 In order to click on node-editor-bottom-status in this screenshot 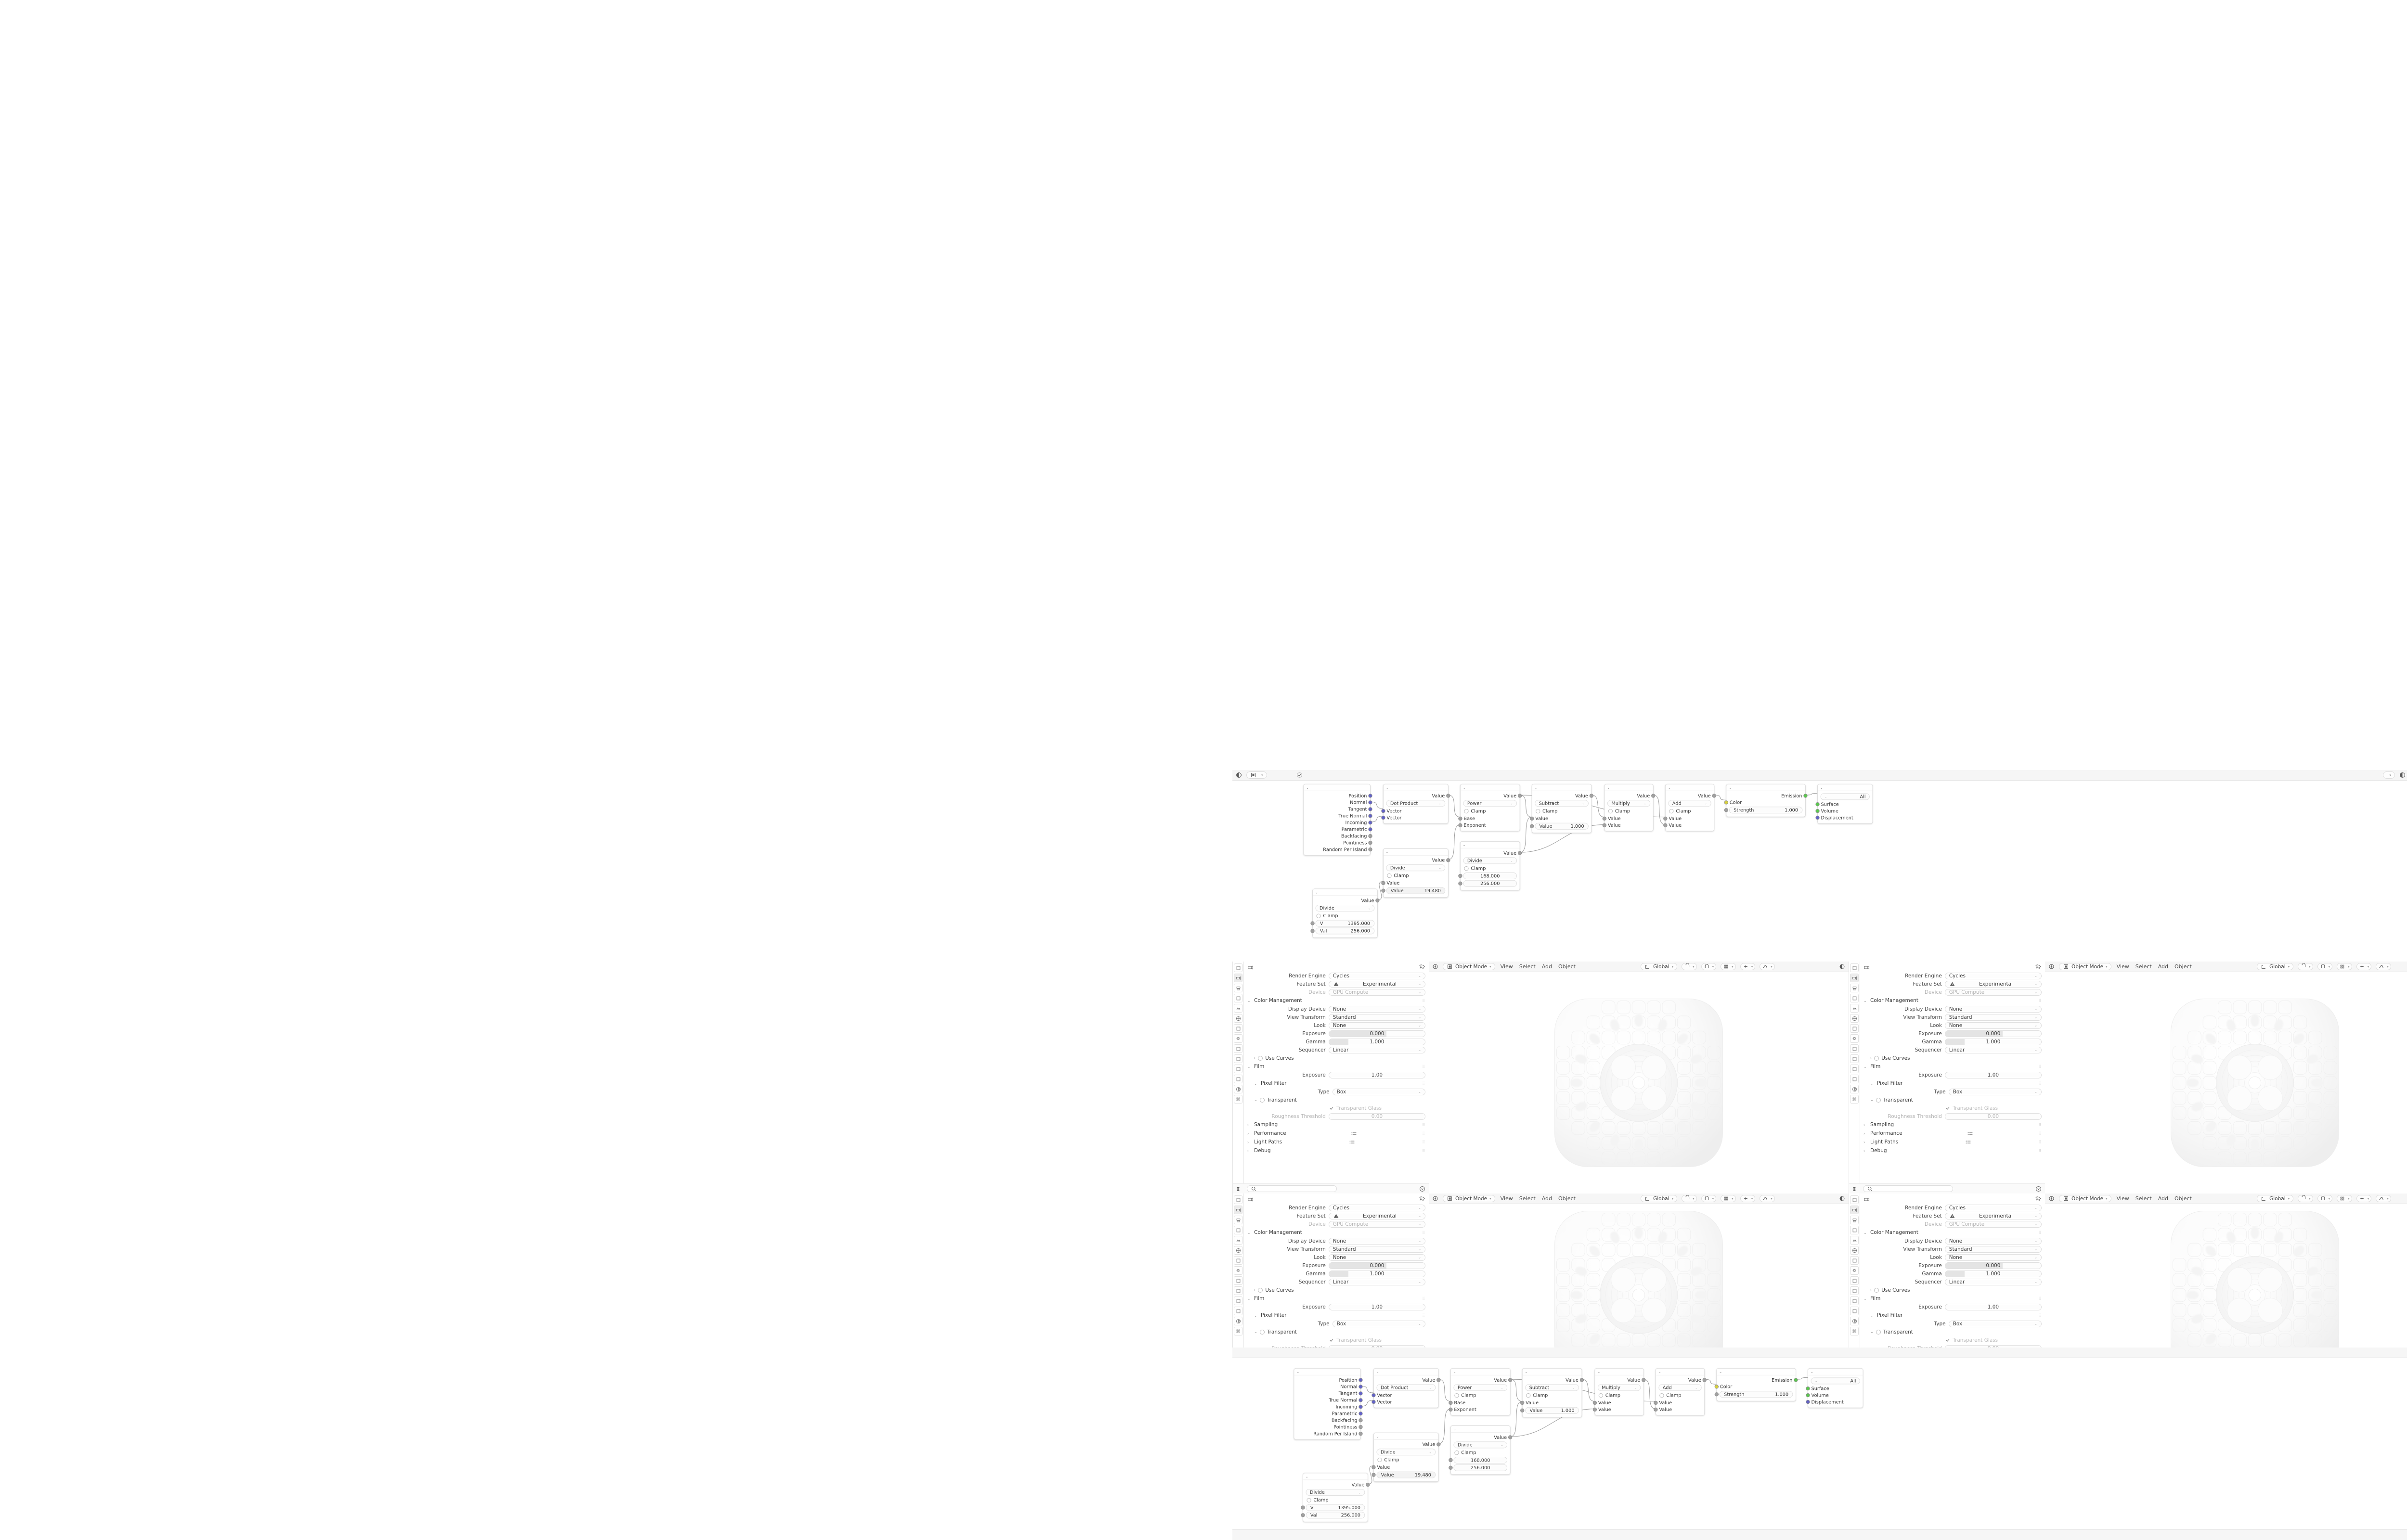, I will do `click(1819, 1534)`.